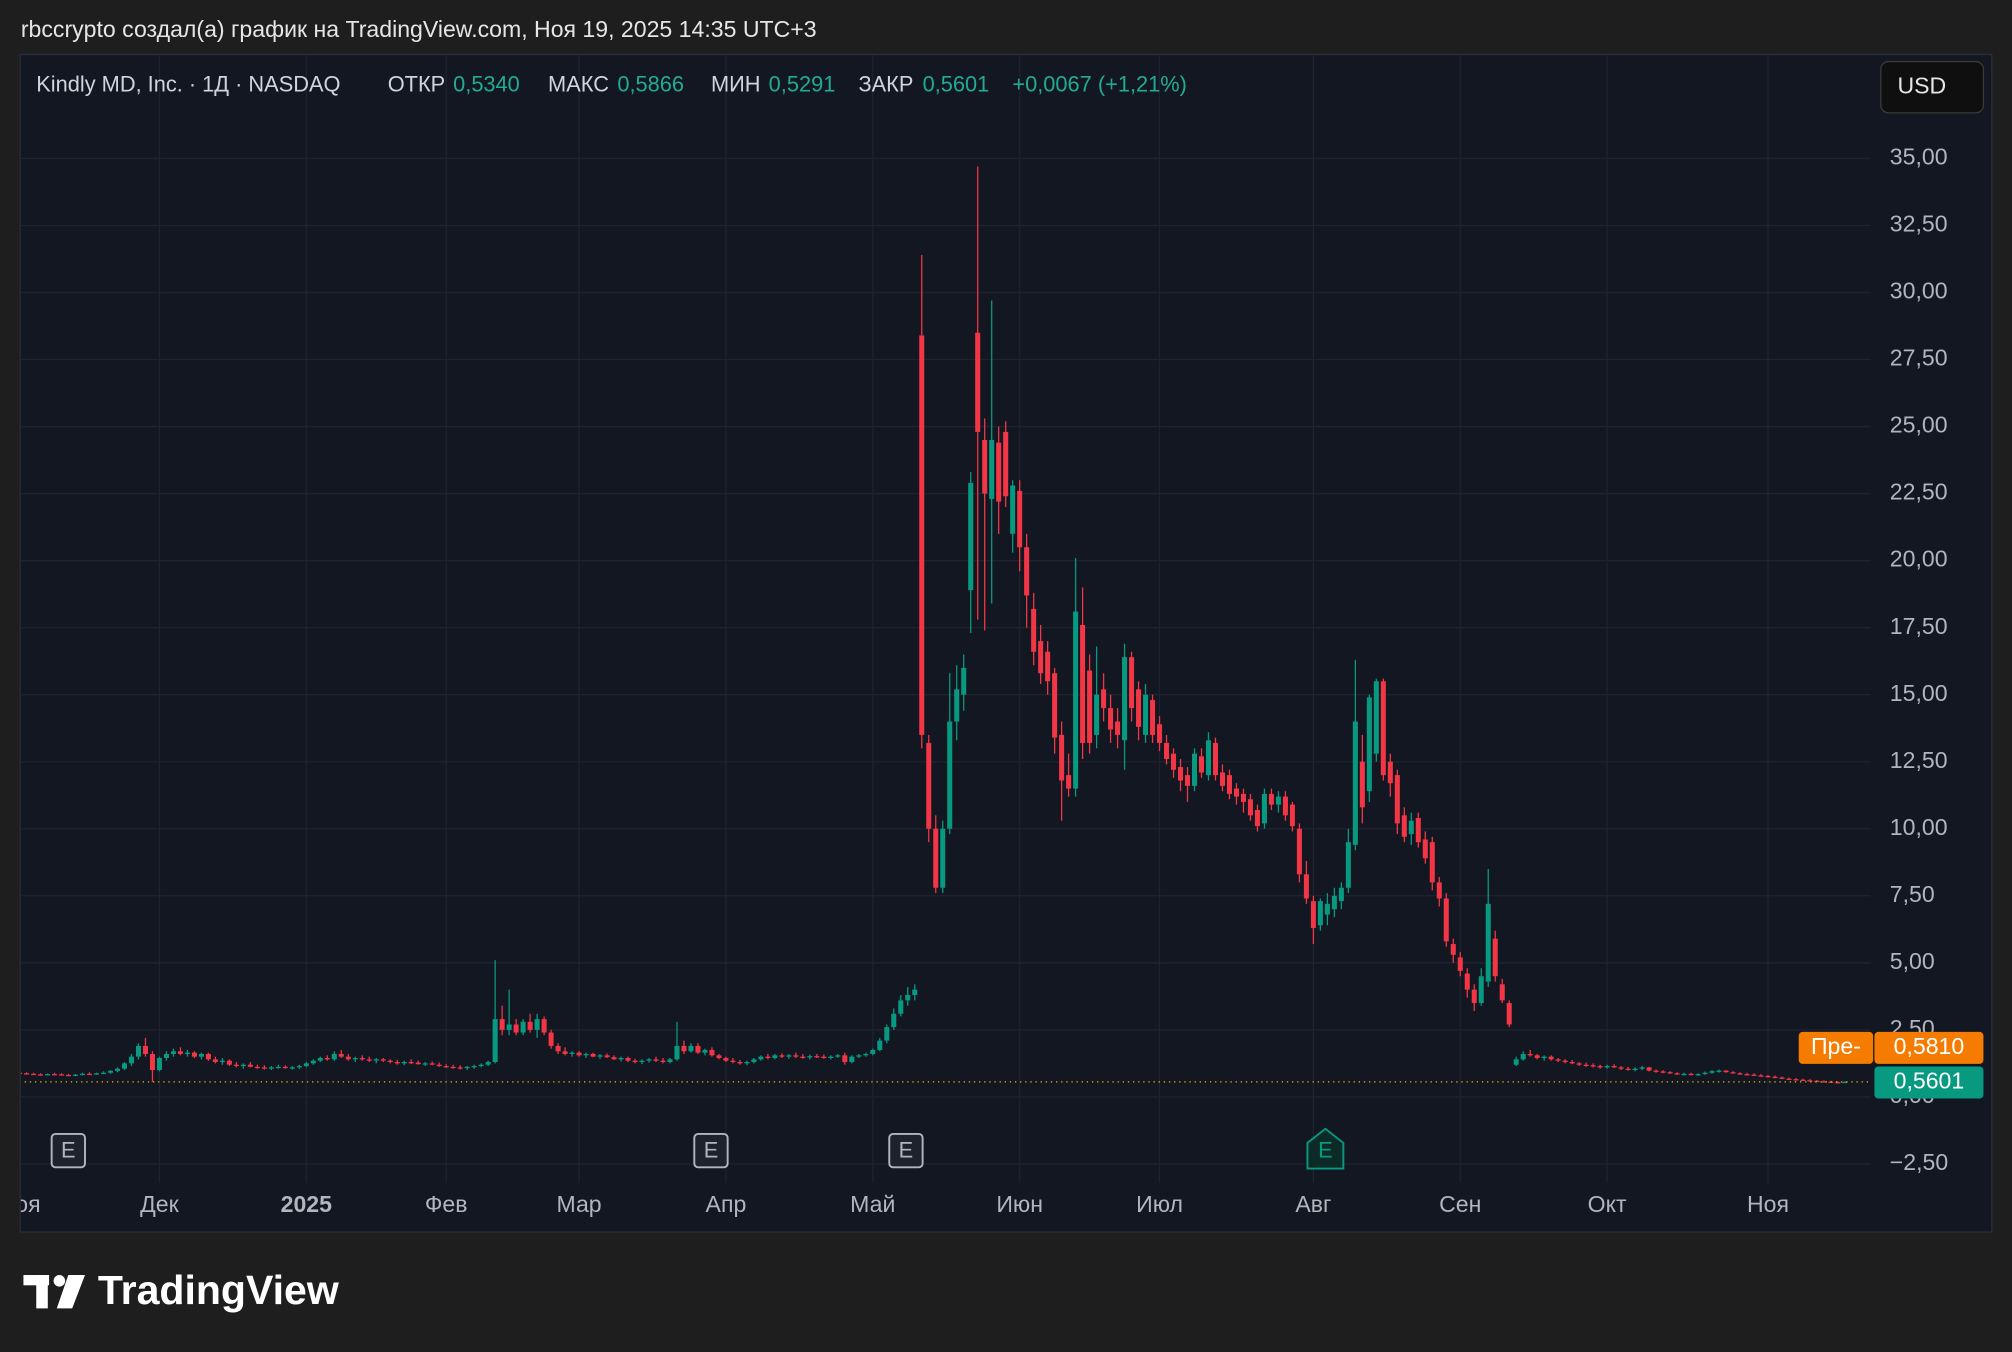 This screenshot has width=2012, height=1352. What do you see at coordinates (159, 1204) in the screenshot?
I see `x-tick-label: Дек` at bounding box center [159, 1204].